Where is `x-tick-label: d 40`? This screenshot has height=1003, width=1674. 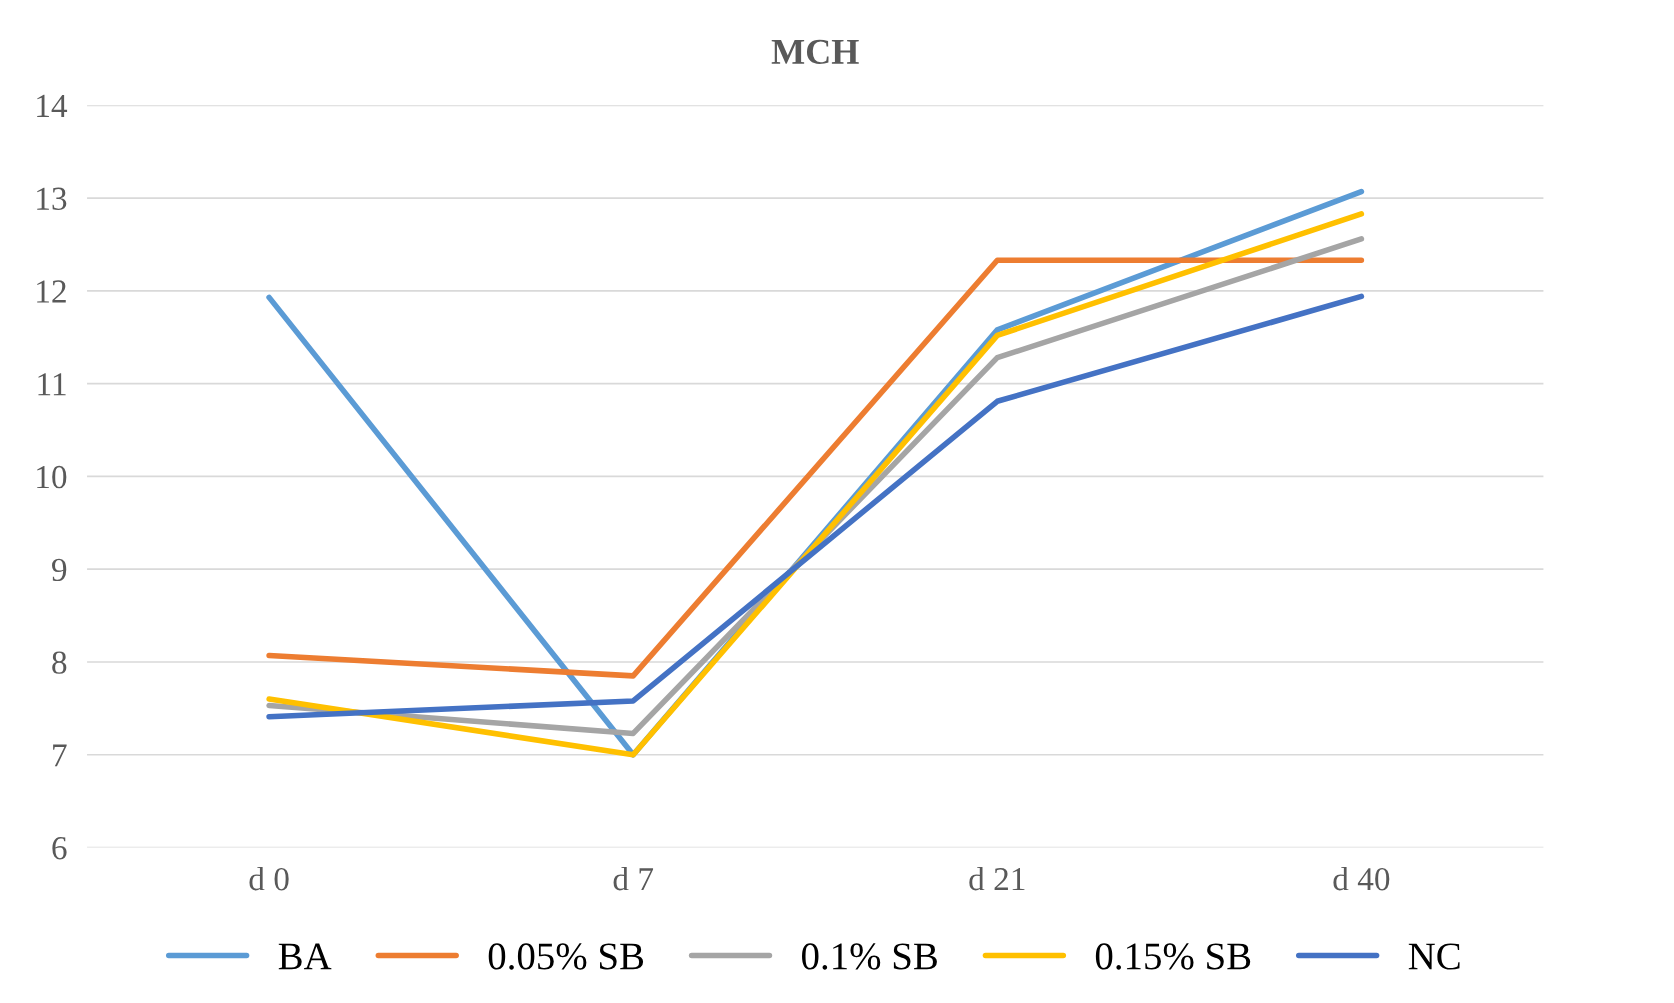
x-tick-label: d 40 is located at coordinates (1361, 878).